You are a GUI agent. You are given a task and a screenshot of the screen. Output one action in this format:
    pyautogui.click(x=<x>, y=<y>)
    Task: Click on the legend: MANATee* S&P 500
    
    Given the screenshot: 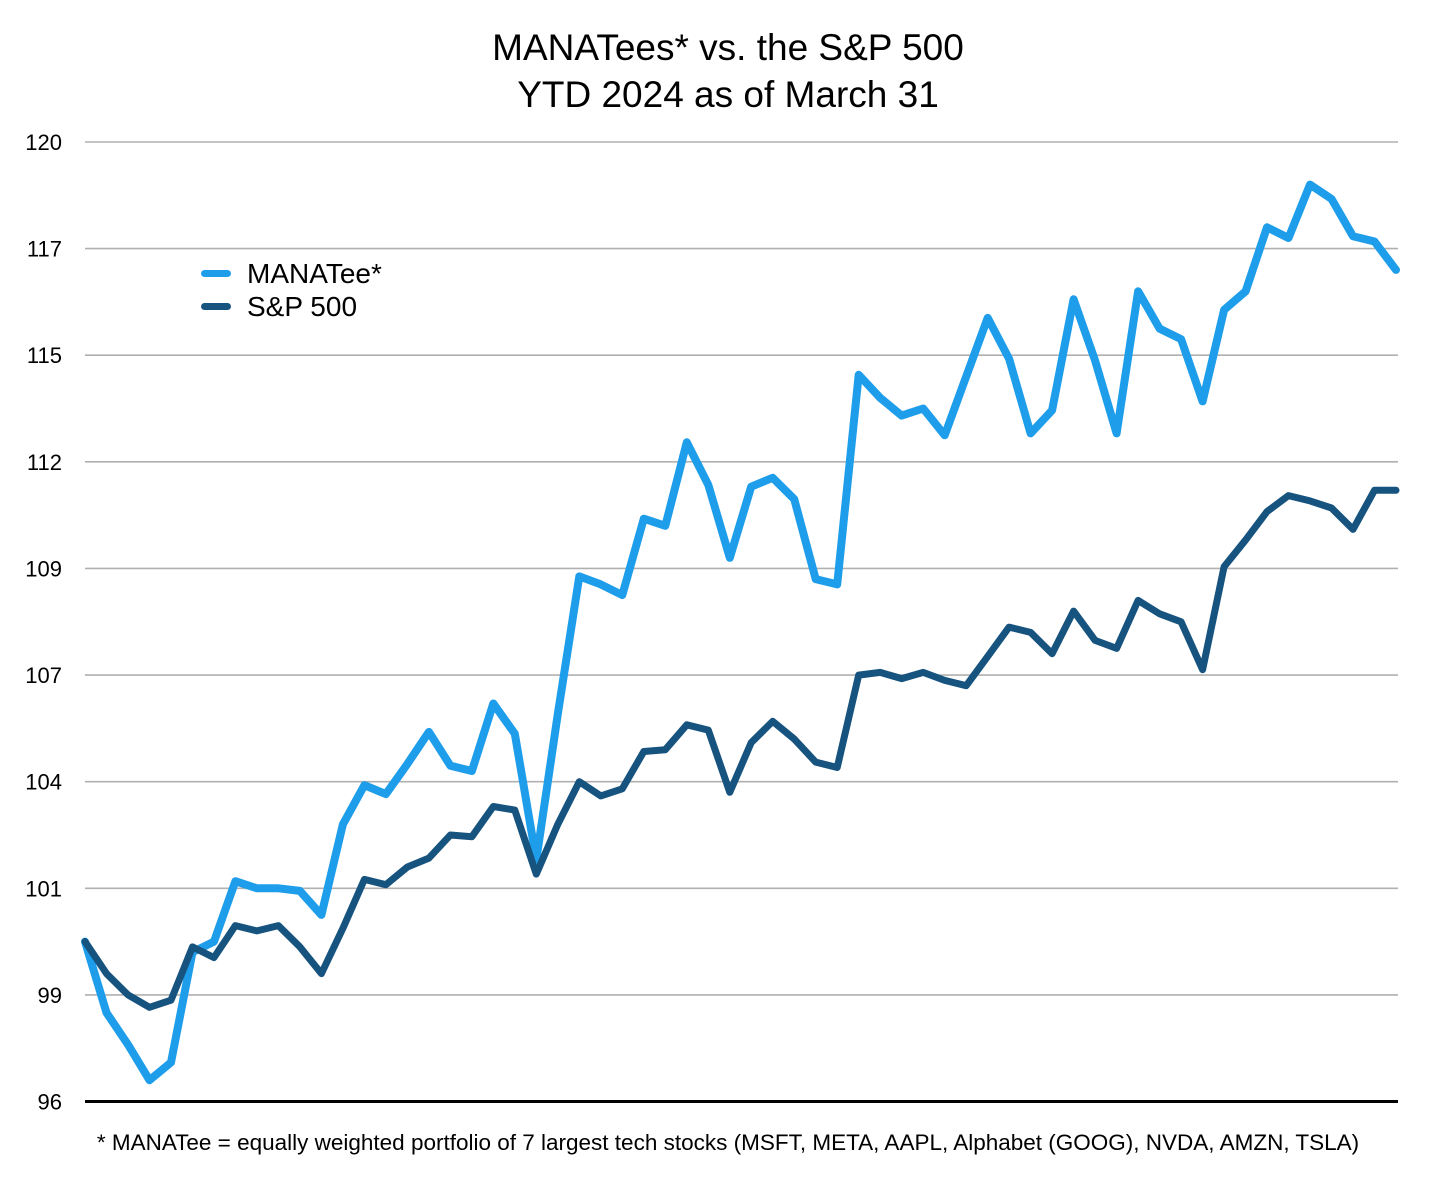 What is the action you would take?
    pyautogui.click(x=291, y=290)
    